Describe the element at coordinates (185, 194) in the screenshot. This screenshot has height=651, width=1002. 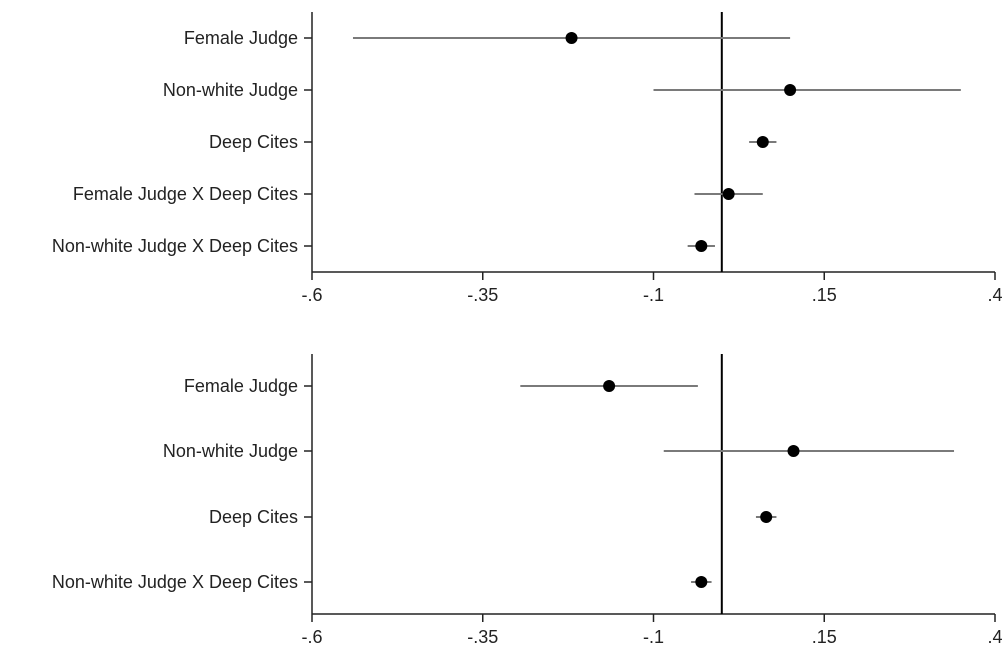
I see `category-label: Female Judge X Deep Cites` at that location.